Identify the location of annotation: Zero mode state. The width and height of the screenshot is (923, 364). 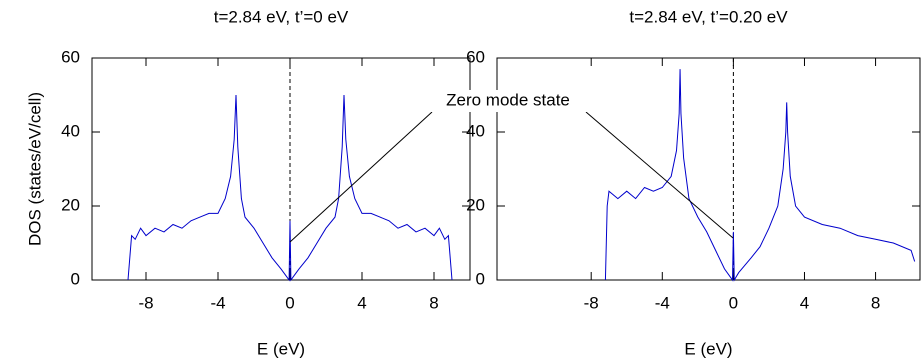
(508, 99).